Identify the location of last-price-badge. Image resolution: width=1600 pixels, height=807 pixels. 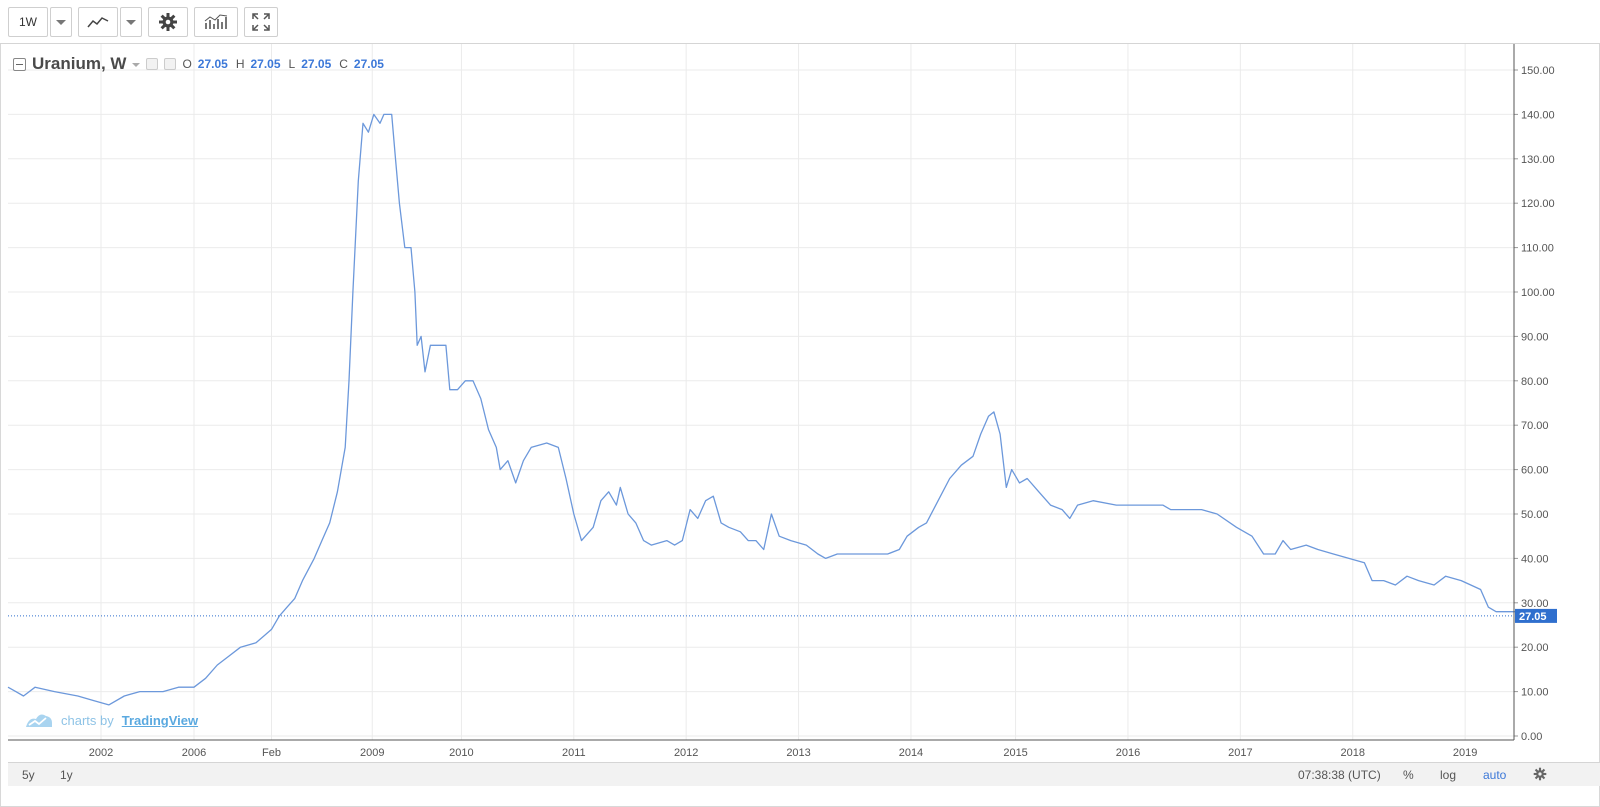
(1536, 615).